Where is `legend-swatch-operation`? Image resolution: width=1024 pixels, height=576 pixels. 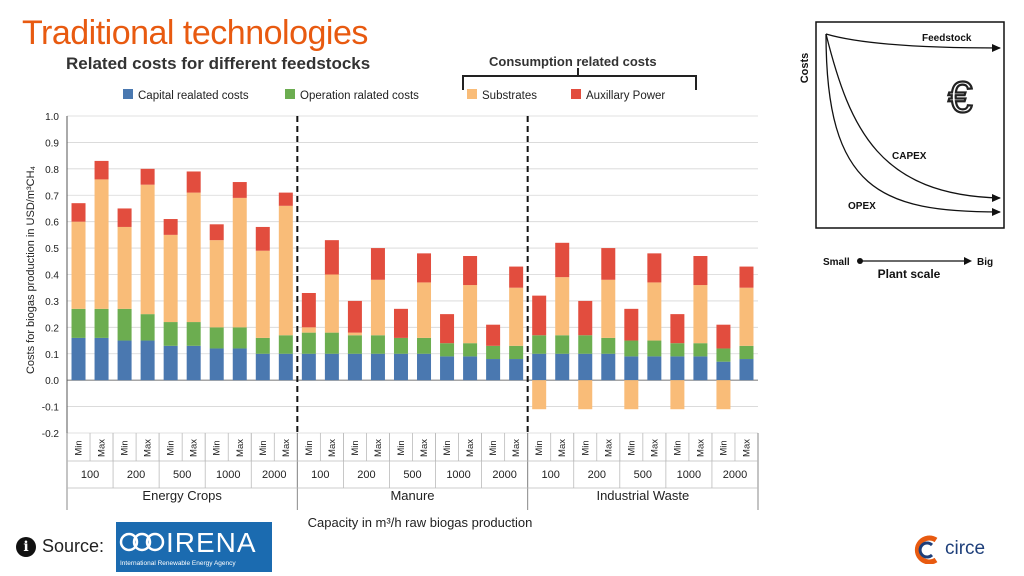
legend-swatch-operation is located at coordinates (290, 94).